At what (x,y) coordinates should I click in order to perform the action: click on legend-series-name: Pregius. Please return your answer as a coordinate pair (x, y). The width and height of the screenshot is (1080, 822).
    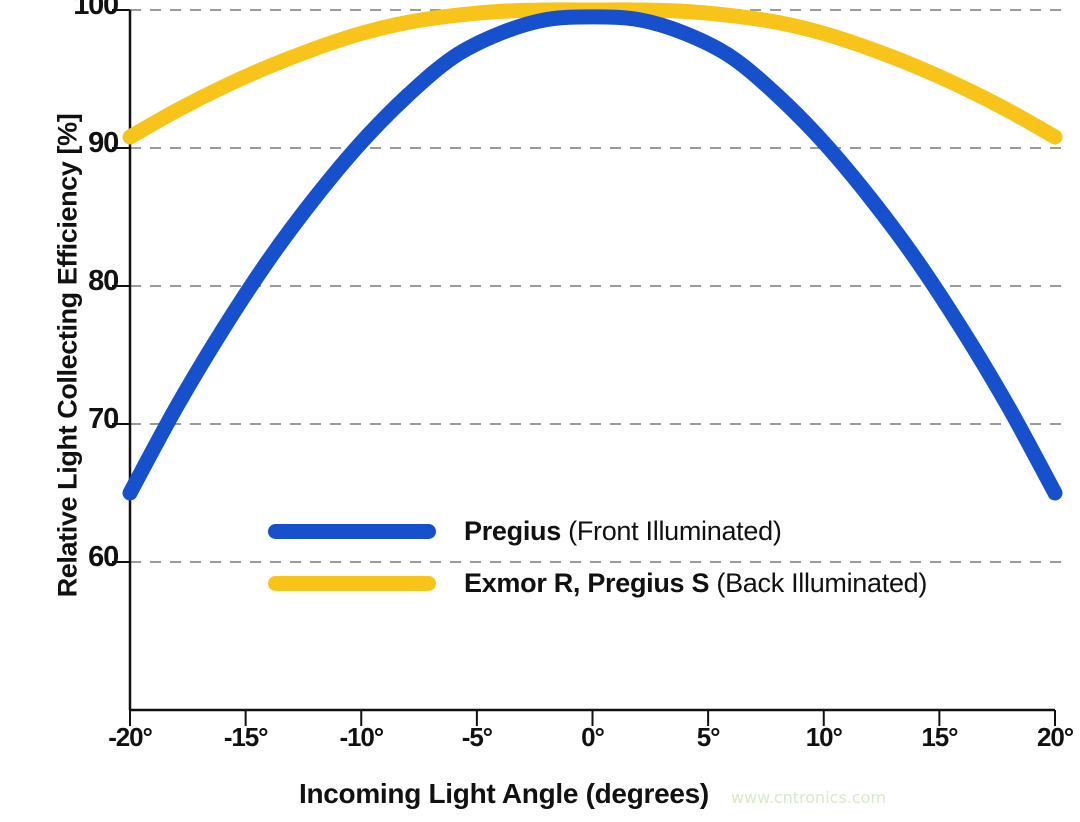
    Looking at the image, I should click on (512, 530).